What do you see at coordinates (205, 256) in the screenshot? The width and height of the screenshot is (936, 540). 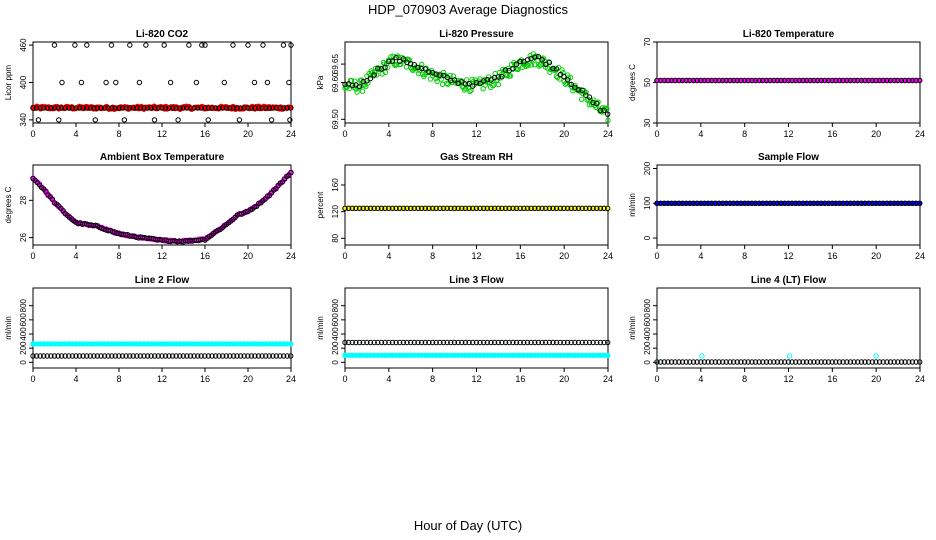 I see `x-tick-label: 16` at bounding box center [205, 256].